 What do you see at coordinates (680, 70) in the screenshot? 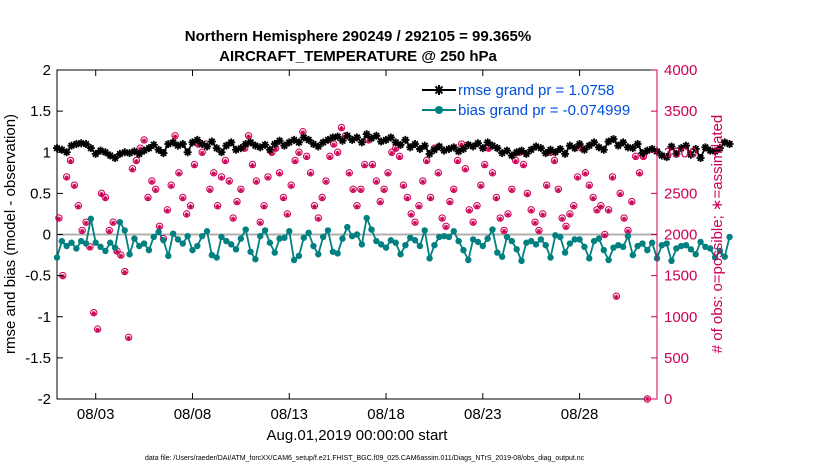
I see `y-right-tick-label: 4000` at bounding box center [680, 70].